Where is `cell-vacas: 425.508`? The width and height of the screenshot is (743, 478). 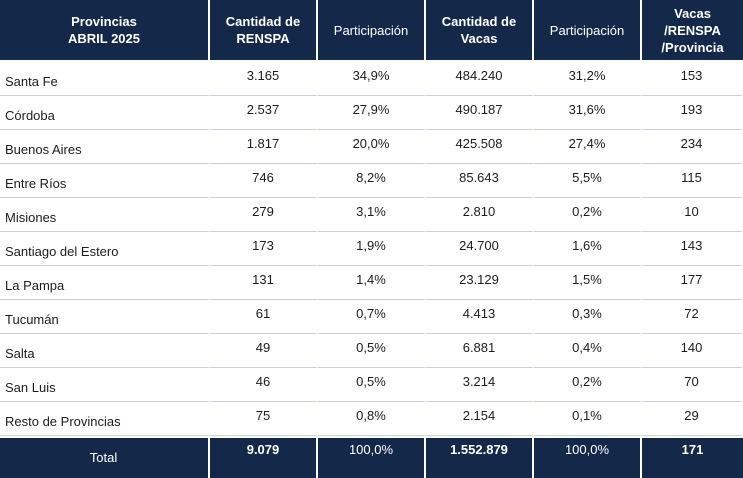 cell-vacas: 425.508 is located at coordinates (480, 147).